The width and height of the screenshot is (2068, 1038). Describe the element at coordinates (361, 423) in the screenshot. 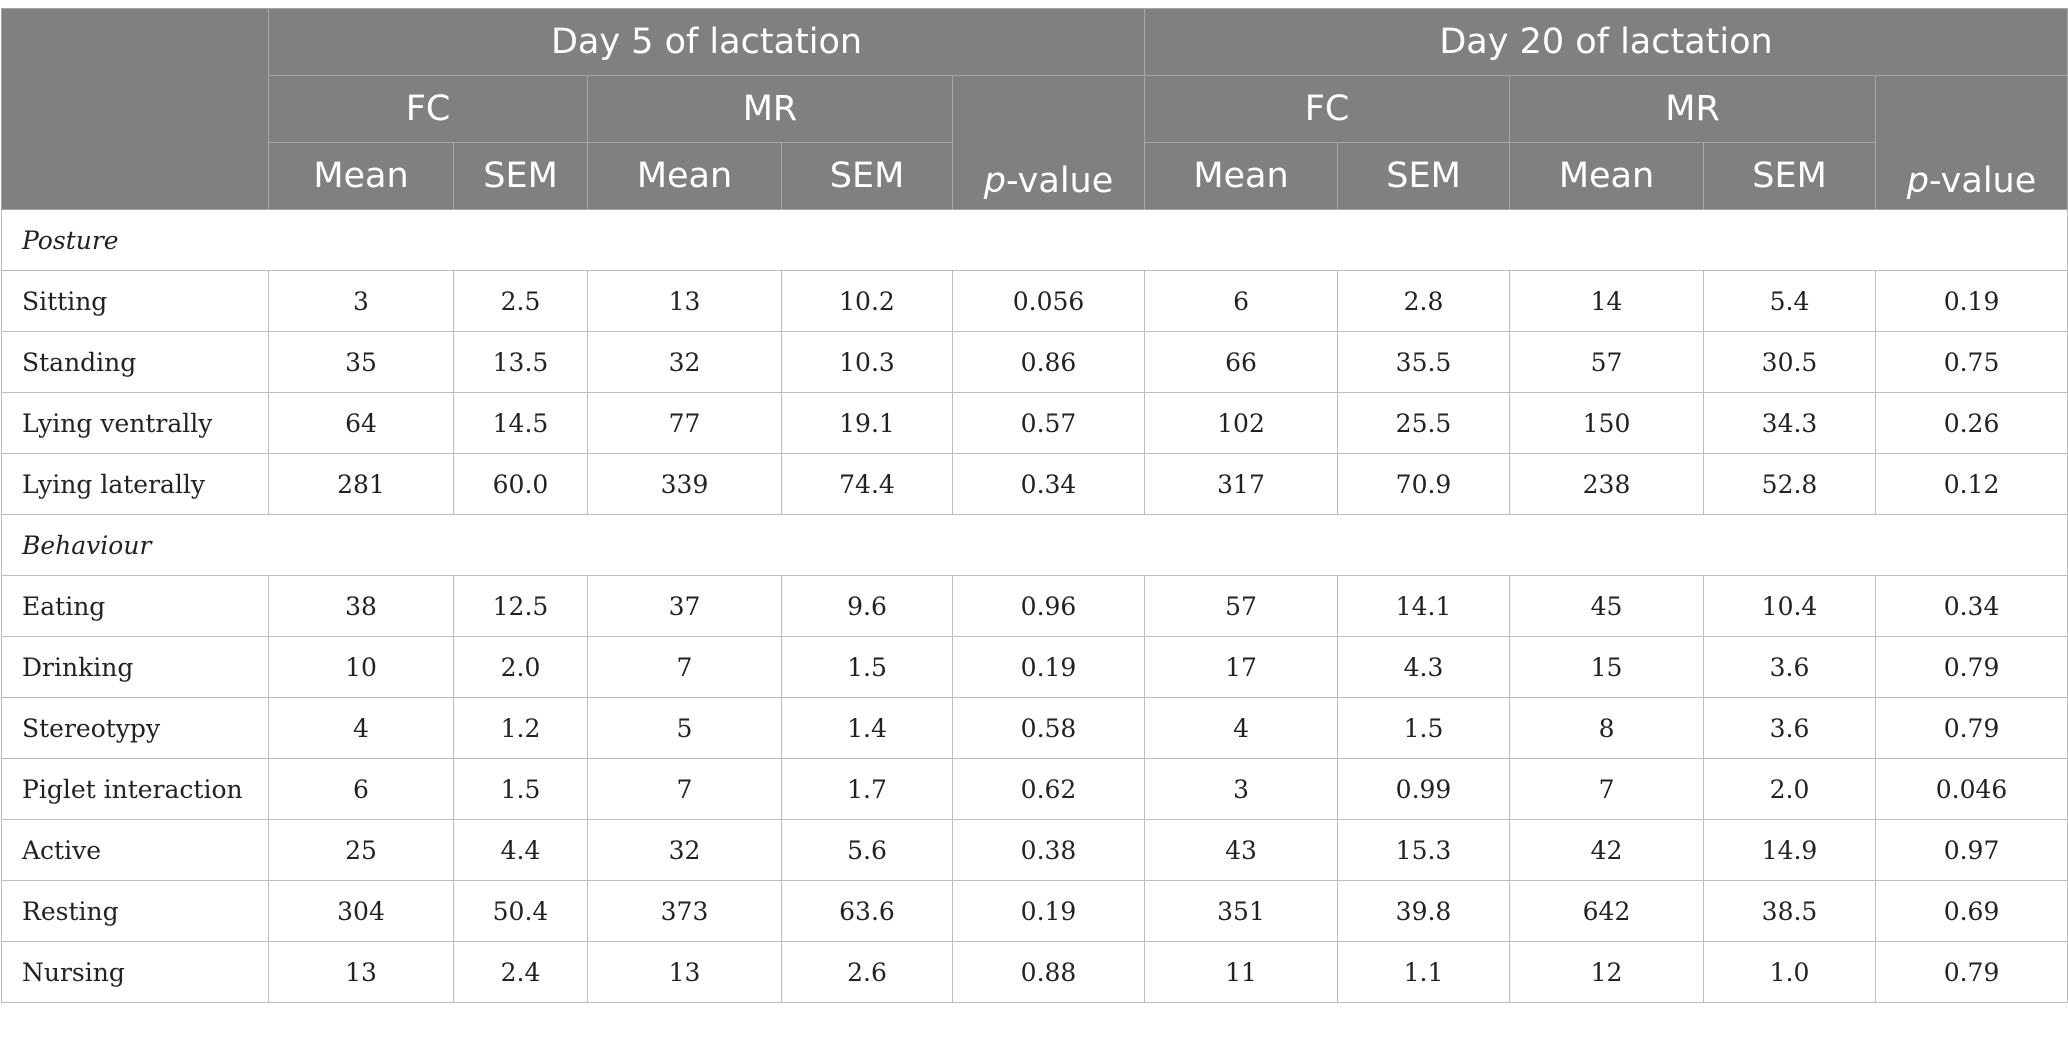

I see `value-cell: 64` at that location.